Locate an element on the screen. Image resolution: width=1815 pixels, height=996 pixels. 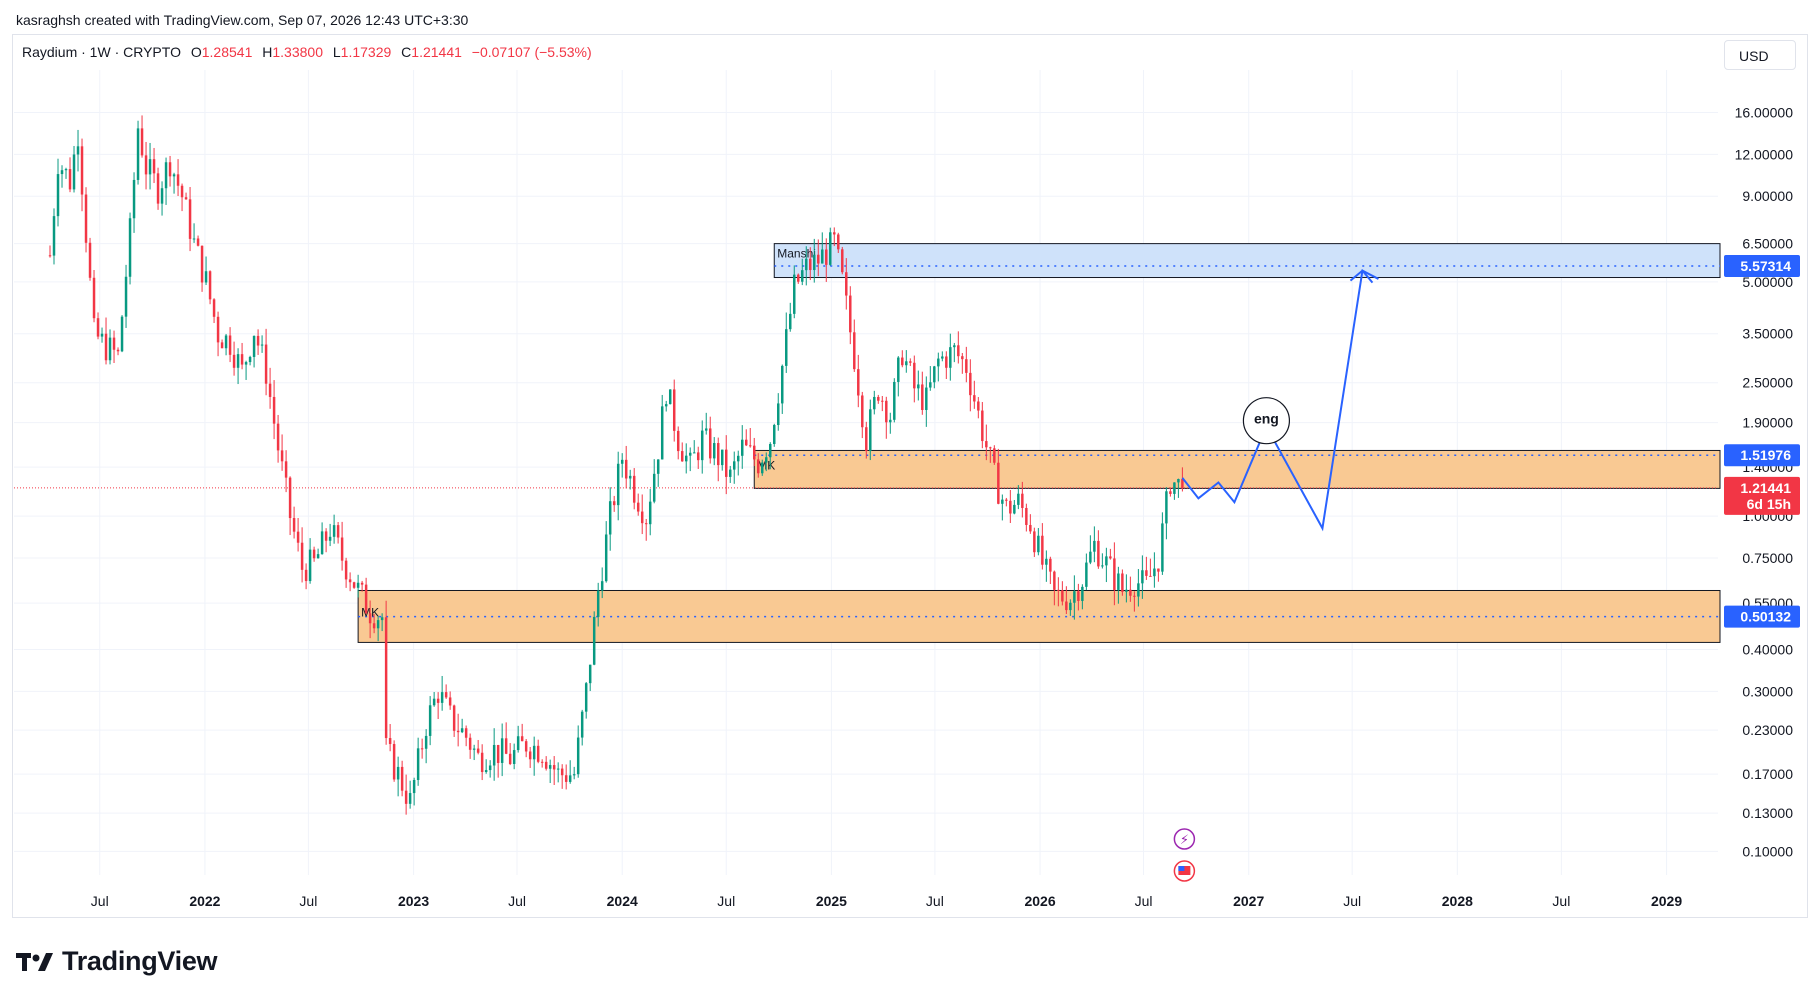
time-tick-label: 2029 is located at coordinates (1666, 901).